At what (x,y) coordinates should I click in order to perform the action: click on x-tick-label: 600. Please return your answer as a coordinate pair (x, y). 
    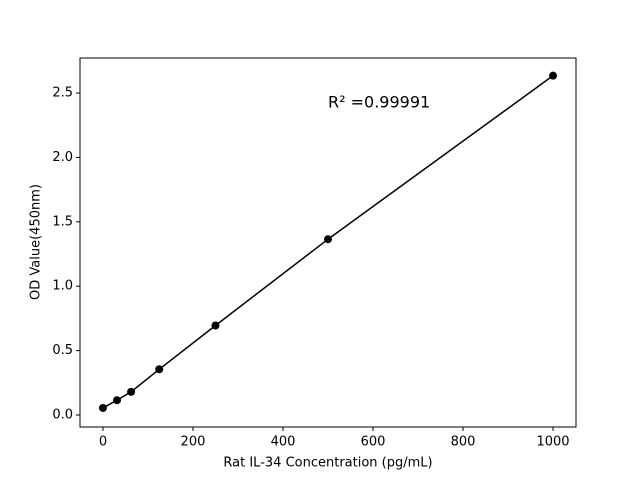
    Looking at the image, I should click on (373, 442).